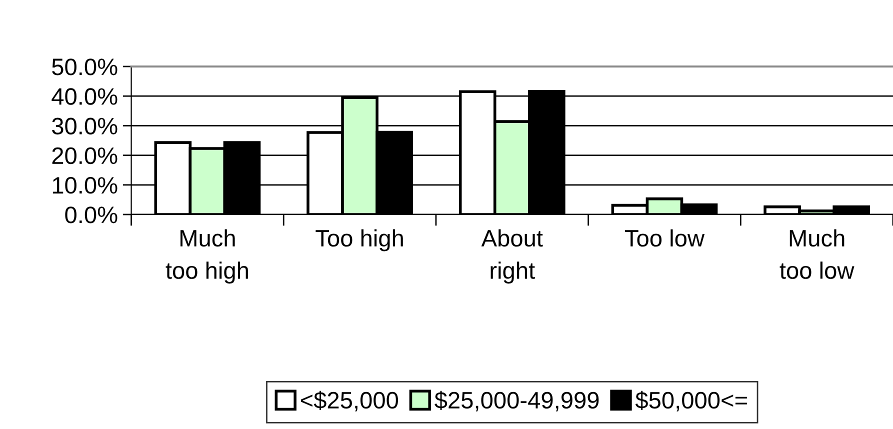 This screenshot has height=429, width=893. What do you see at coordinates (817, 254) in the screenshot?
I see `x-tick-label: Much too low` at bounding box center [817, 254].